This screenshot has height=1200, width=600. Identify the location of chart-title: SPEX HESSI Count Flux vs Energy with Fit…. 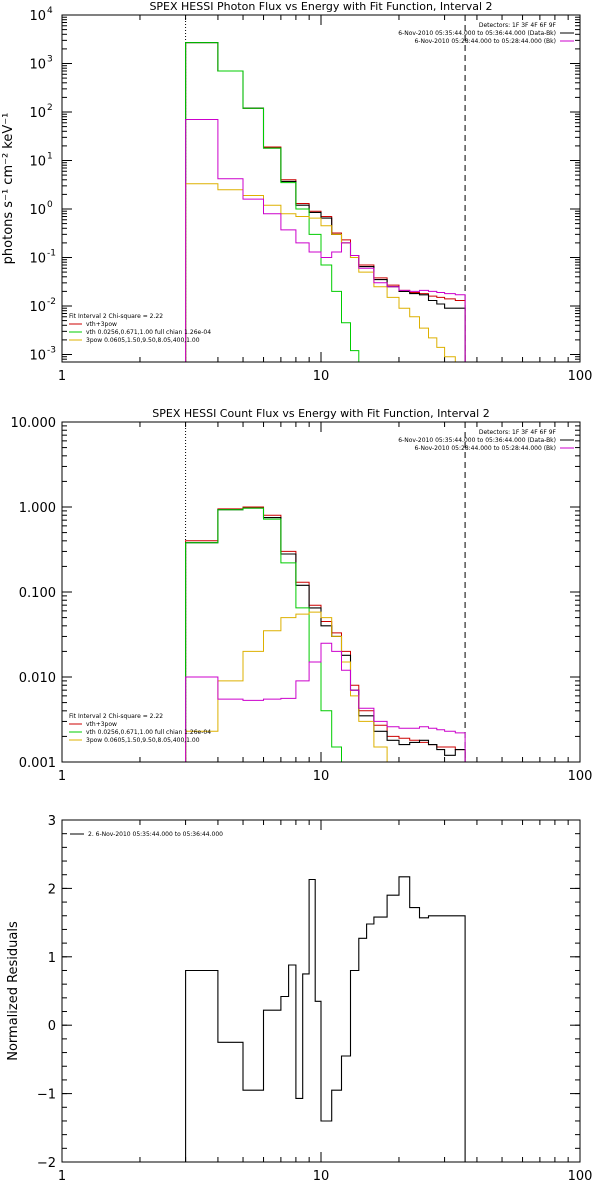
(320, 413).